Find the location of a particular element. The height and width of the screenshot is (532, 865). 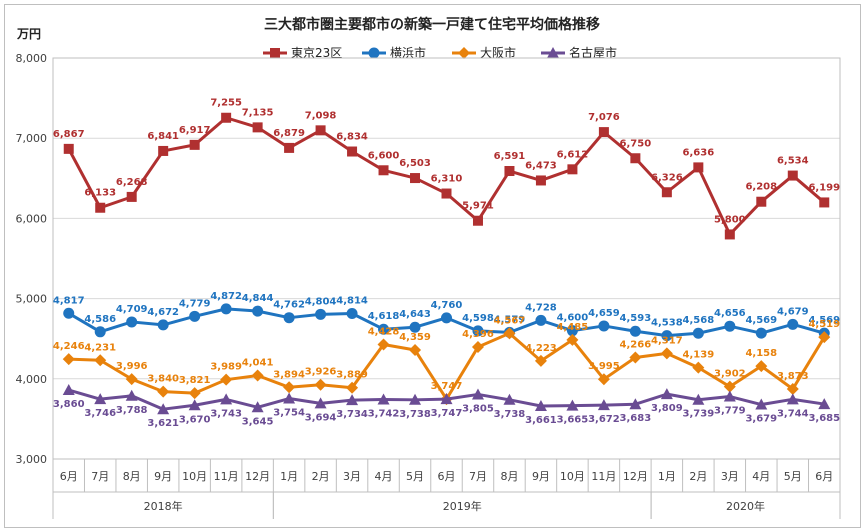

x-tick-label: 9月 is located at coordinates (163, 476).